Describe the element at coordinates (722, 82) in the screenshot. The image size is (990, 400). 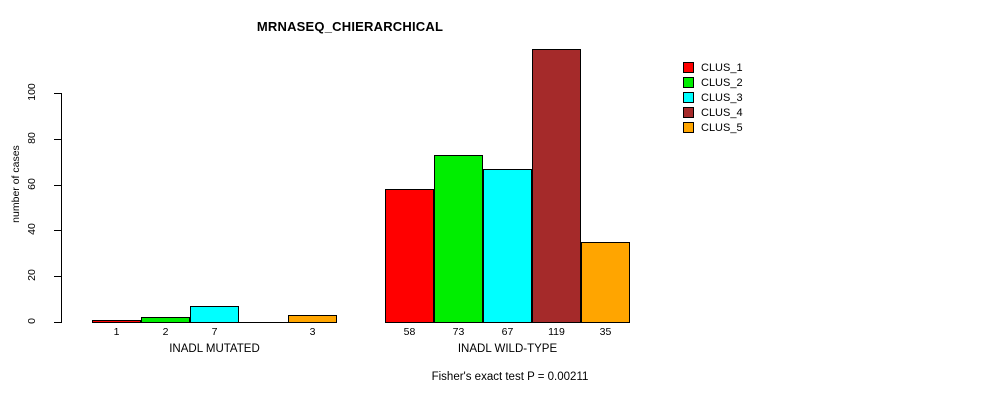
I see `legend-item-label: CLUS_2` at that location.